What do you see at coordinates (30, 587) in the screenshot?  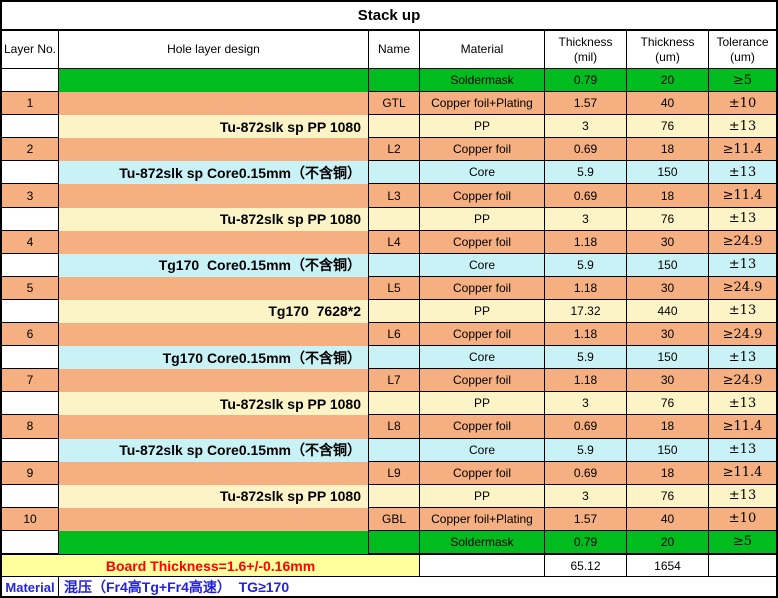 I see `material-label: Material` at bounding box center [30, 587].